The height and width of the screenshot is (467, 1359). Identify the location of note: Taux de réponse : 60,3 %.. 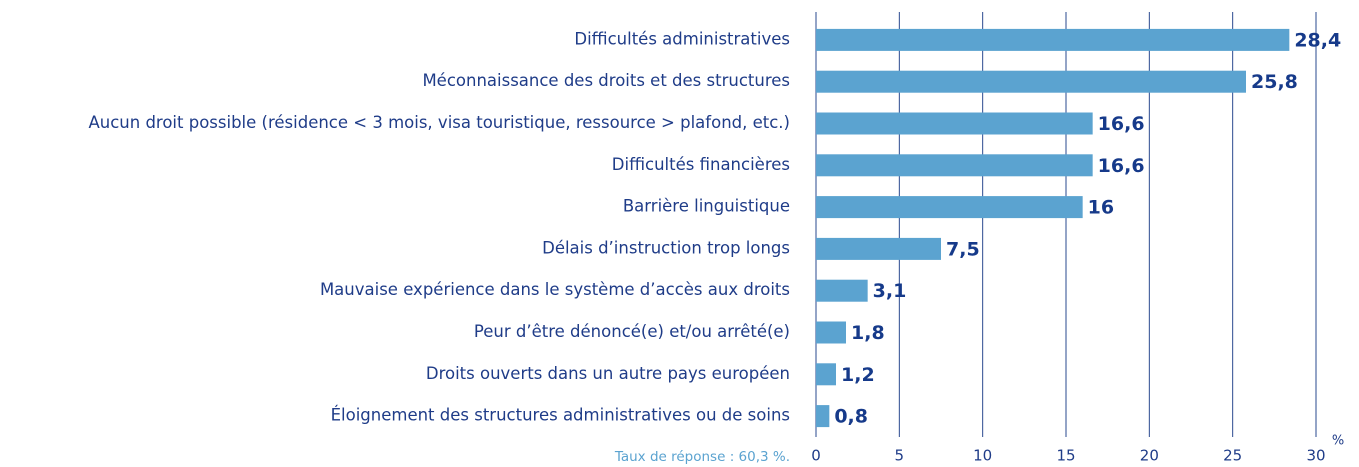
(702, 457).